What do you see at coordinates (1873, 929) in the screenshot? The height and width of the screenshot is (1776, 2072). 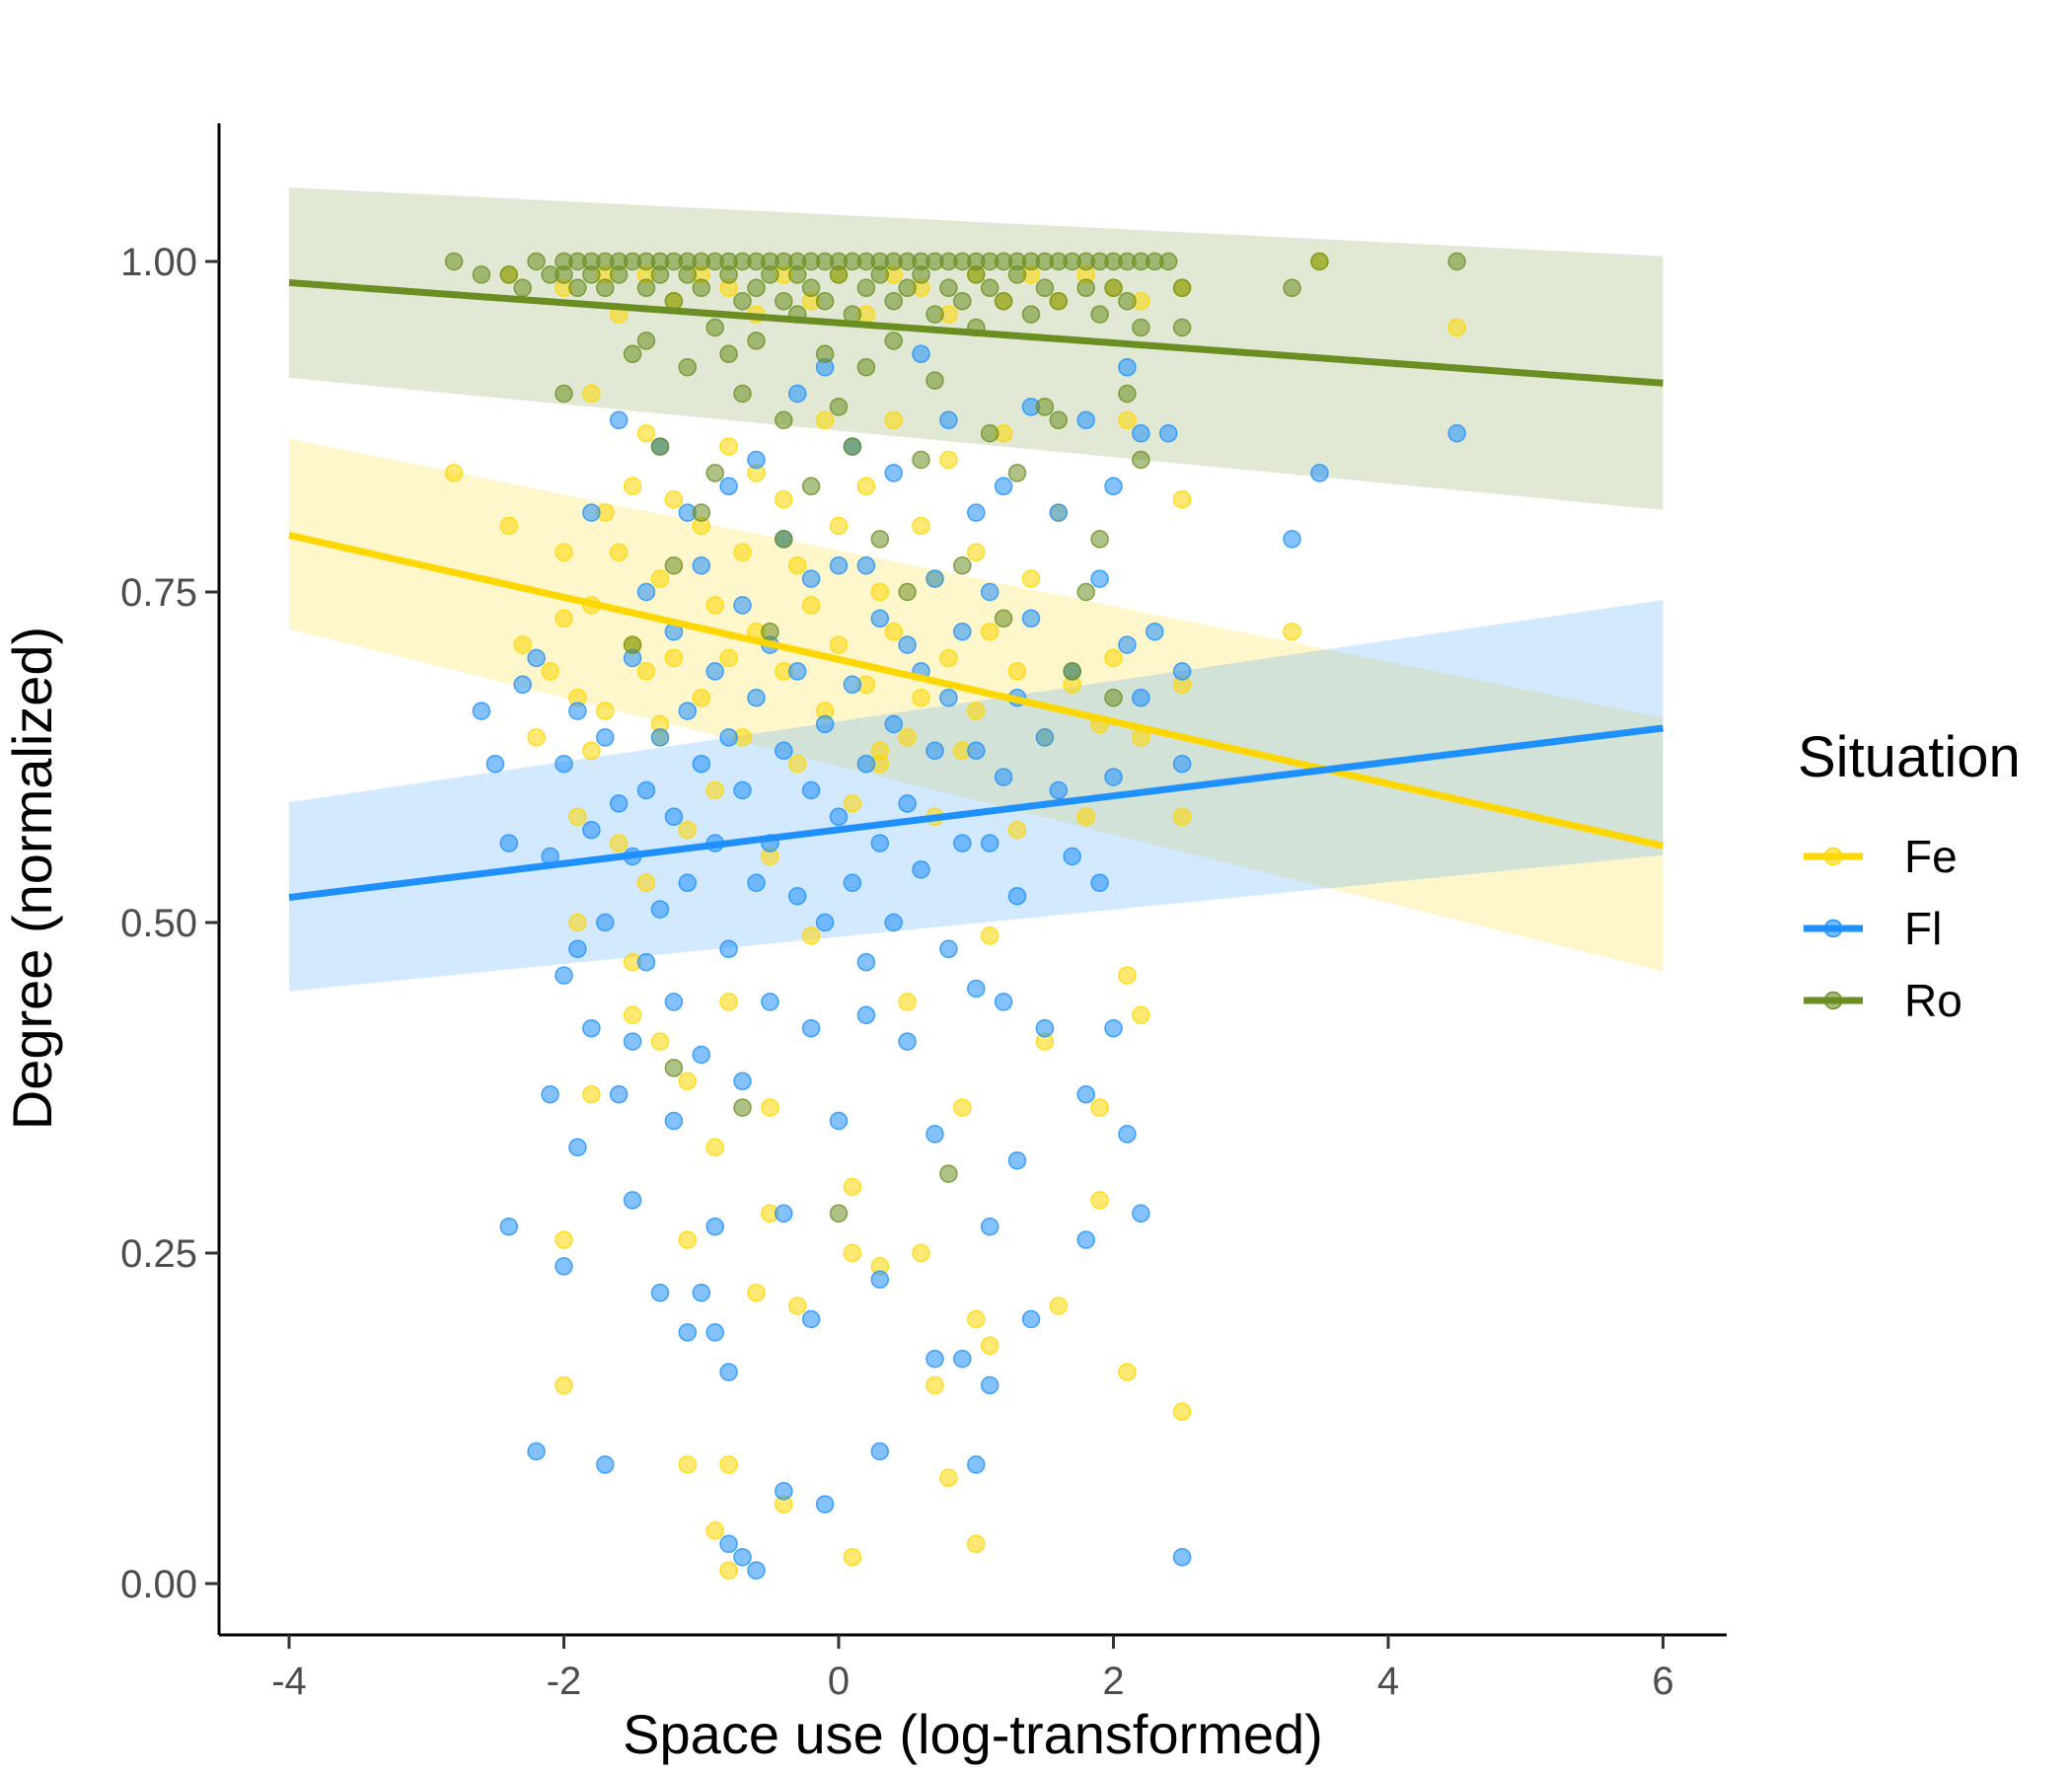 I see `legend-item-fl: Fl` at bounding box center [1873, 929].